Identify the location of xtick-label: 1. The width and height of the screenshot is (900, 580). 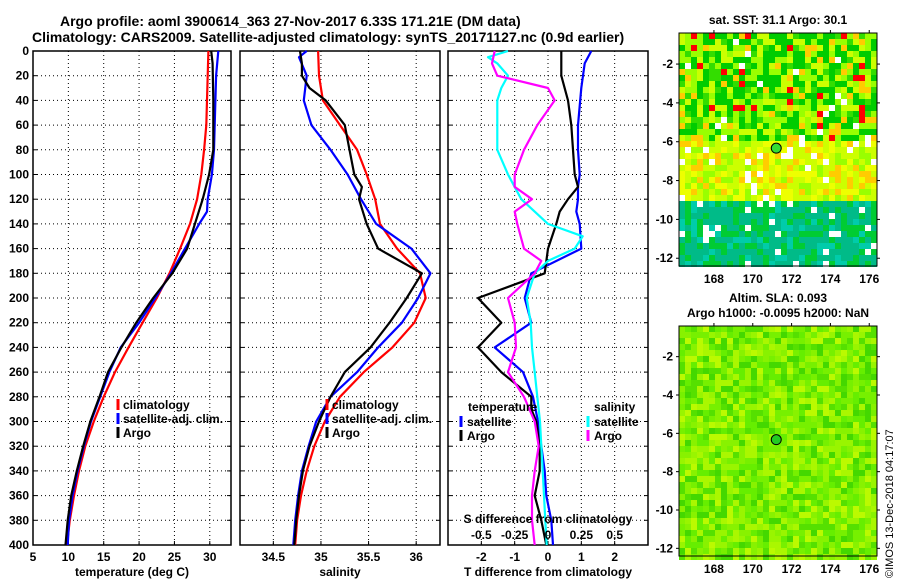
(581, 557).